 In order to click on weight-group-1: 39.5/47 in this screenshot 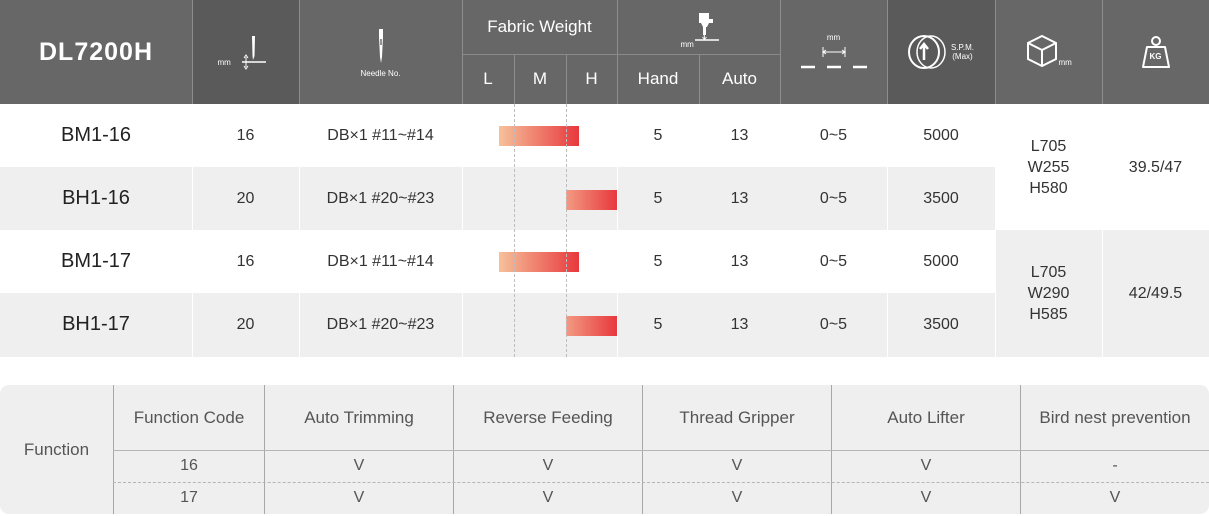, I will do `click(1155, 167)`.